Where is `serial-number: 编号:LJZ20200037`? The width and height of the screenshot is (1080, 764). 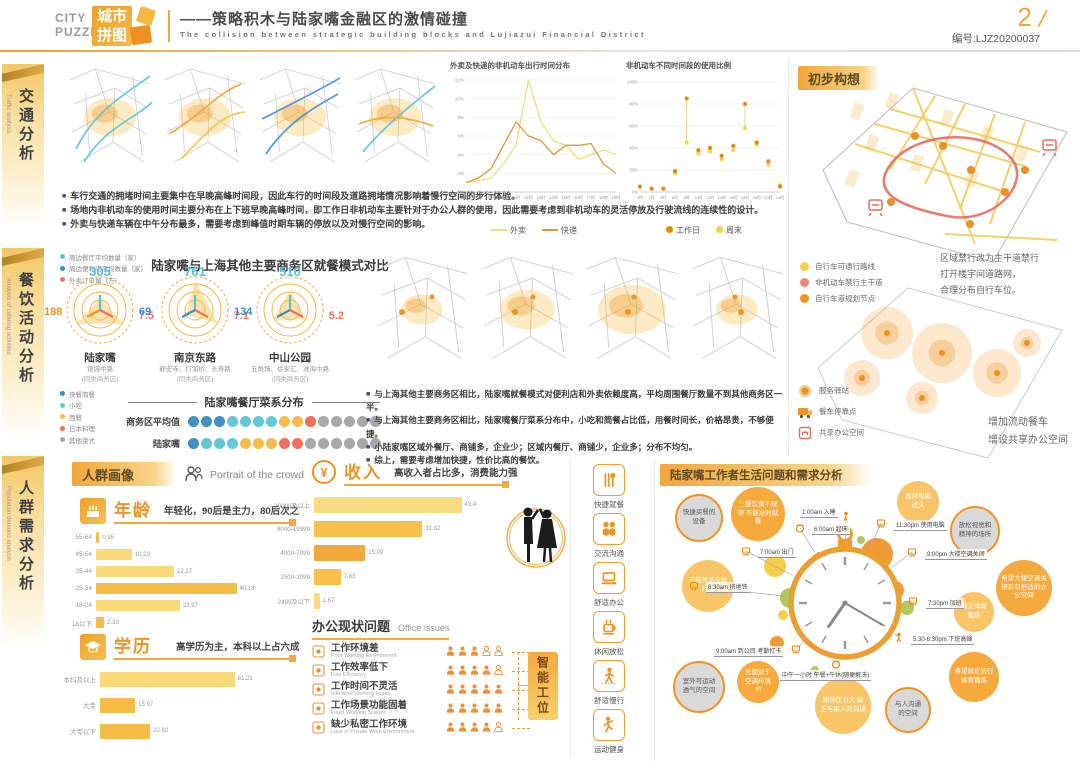 serial-number: 编号:LJZ20200037 is located at coordinates (995, 39).